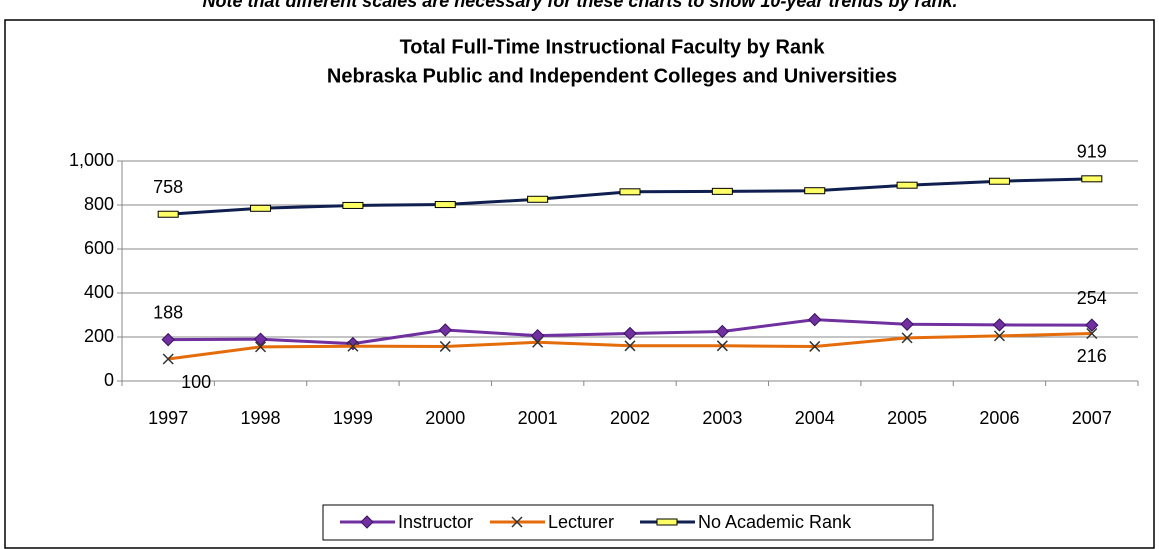  I want to click on data-label: 188, so click(168, 312).